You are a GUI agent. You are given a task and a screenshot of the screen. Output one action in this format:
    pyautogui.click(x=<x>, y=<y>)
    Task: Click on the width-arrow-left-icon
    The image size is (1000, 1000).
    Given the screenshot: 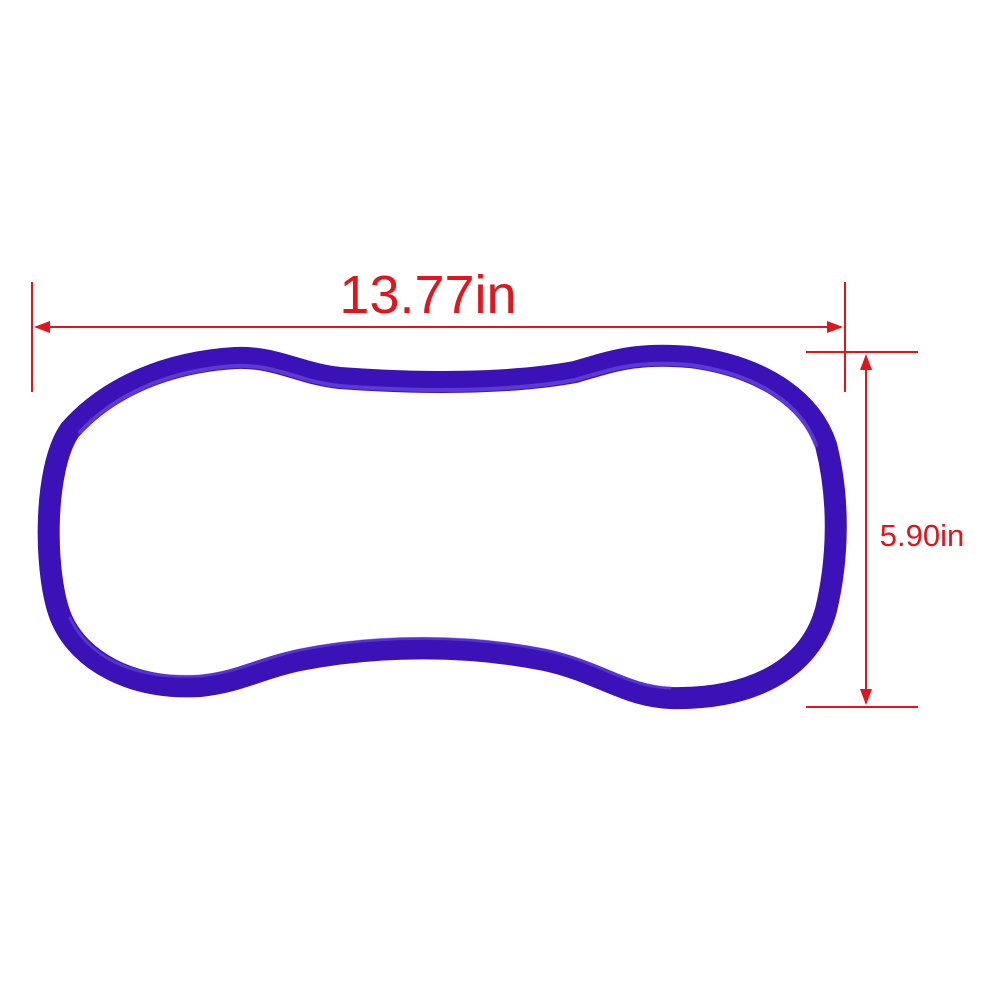 What is the action you would take?
    pyautogui.click(x=42, y=327)
    